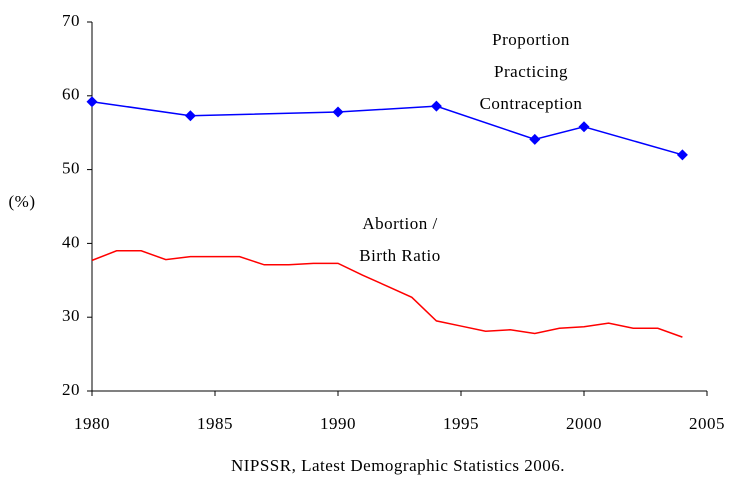 The height and width of the screenshot is (481, 732). What do you see at coordinates (71, 20) in the screenshot?
I see `y-tick-label: 70` at bounding box center [71, 20].